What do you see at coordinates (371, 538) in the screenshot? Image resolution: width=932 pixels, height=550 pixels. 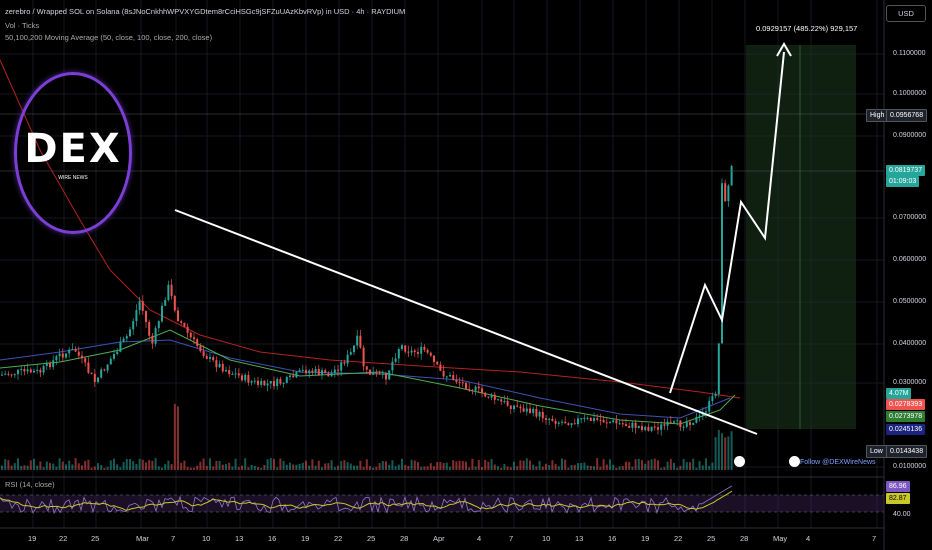 I see `time-axis-label: 25` at bounding box center [371, 538].